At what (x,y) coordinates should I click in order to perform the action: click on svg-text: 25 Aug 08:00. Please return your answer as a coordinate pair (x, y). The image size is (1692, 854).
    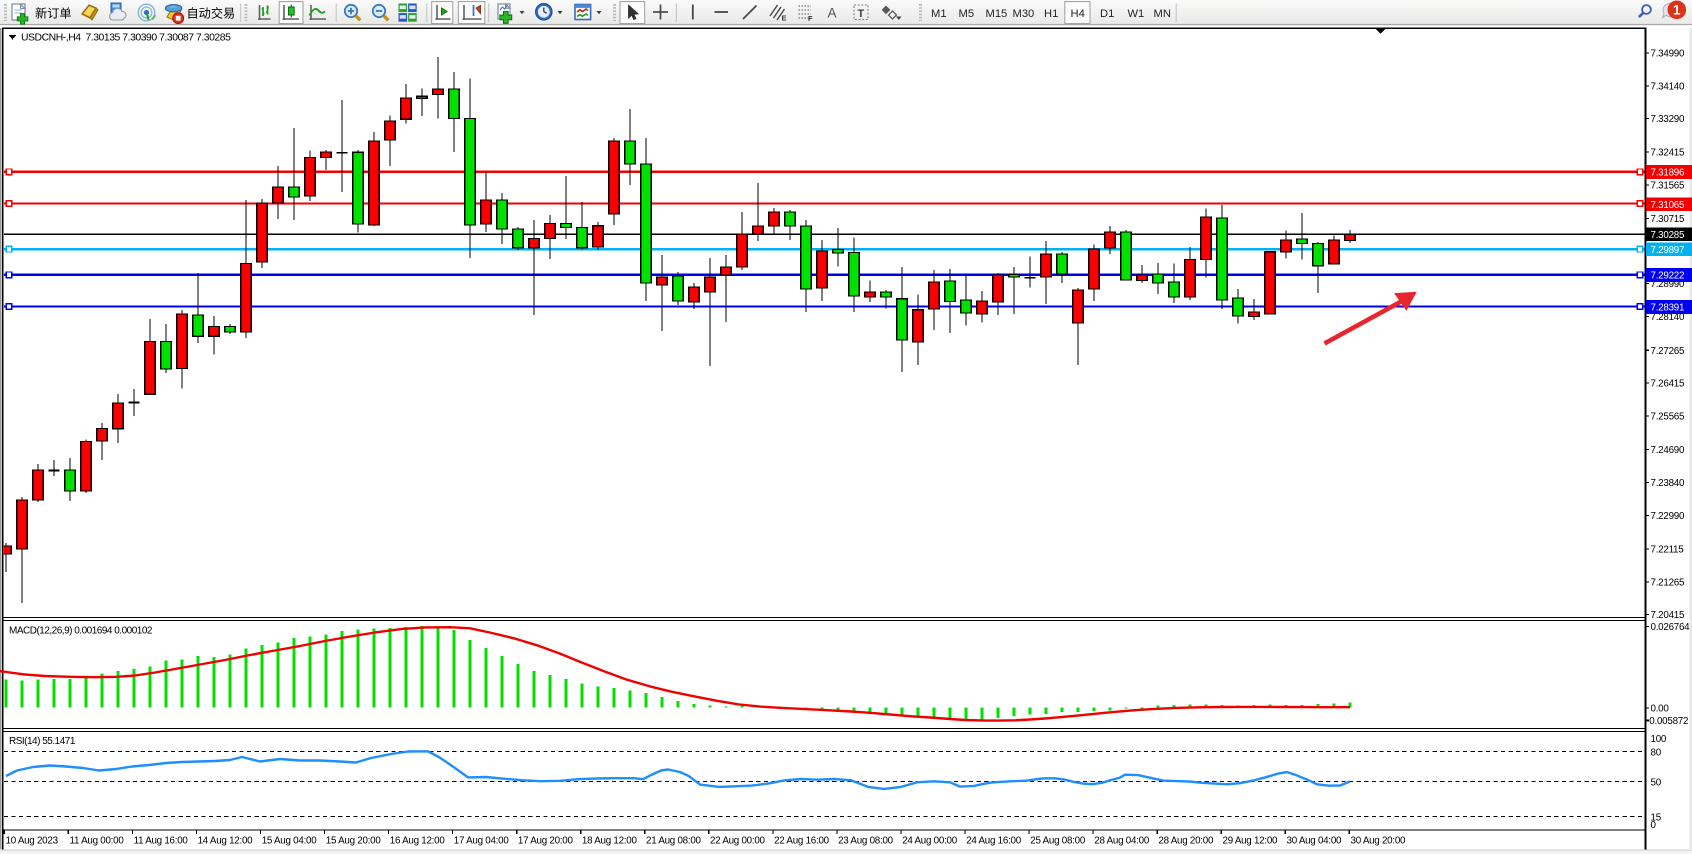
    Looking at the image, I should click on (1058, 841).